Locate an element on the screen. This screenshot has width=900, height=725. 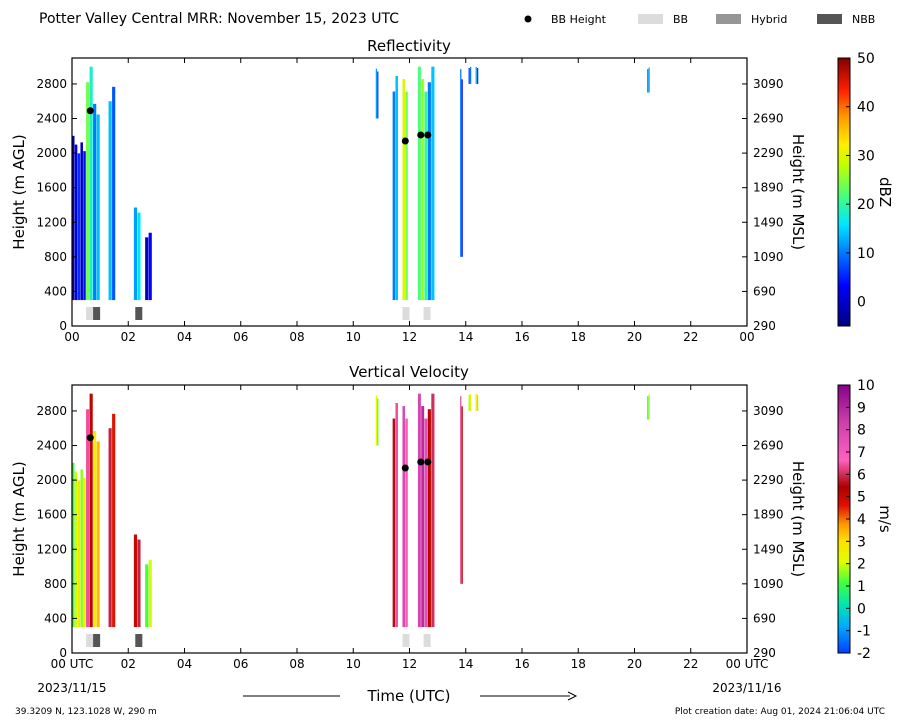
x-tick-label: 02 is located at coordinates (128, 664).